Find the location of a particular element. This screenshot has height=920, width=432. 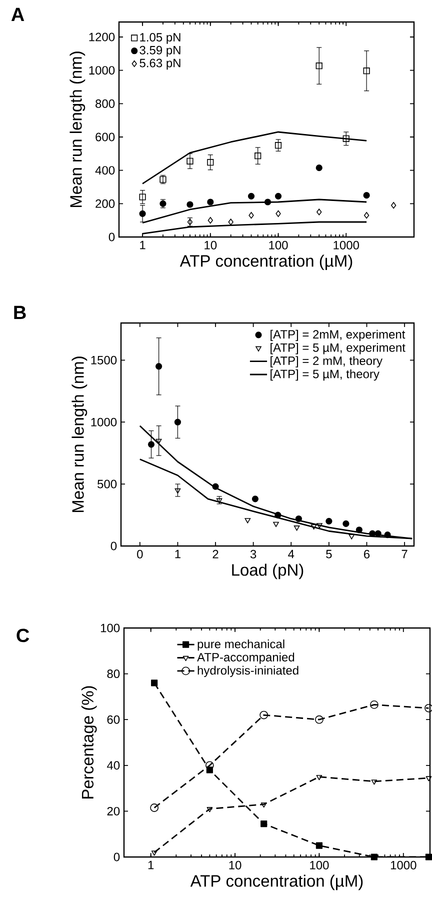

y-tick-label: 60 is located at coordinates (113, 719).